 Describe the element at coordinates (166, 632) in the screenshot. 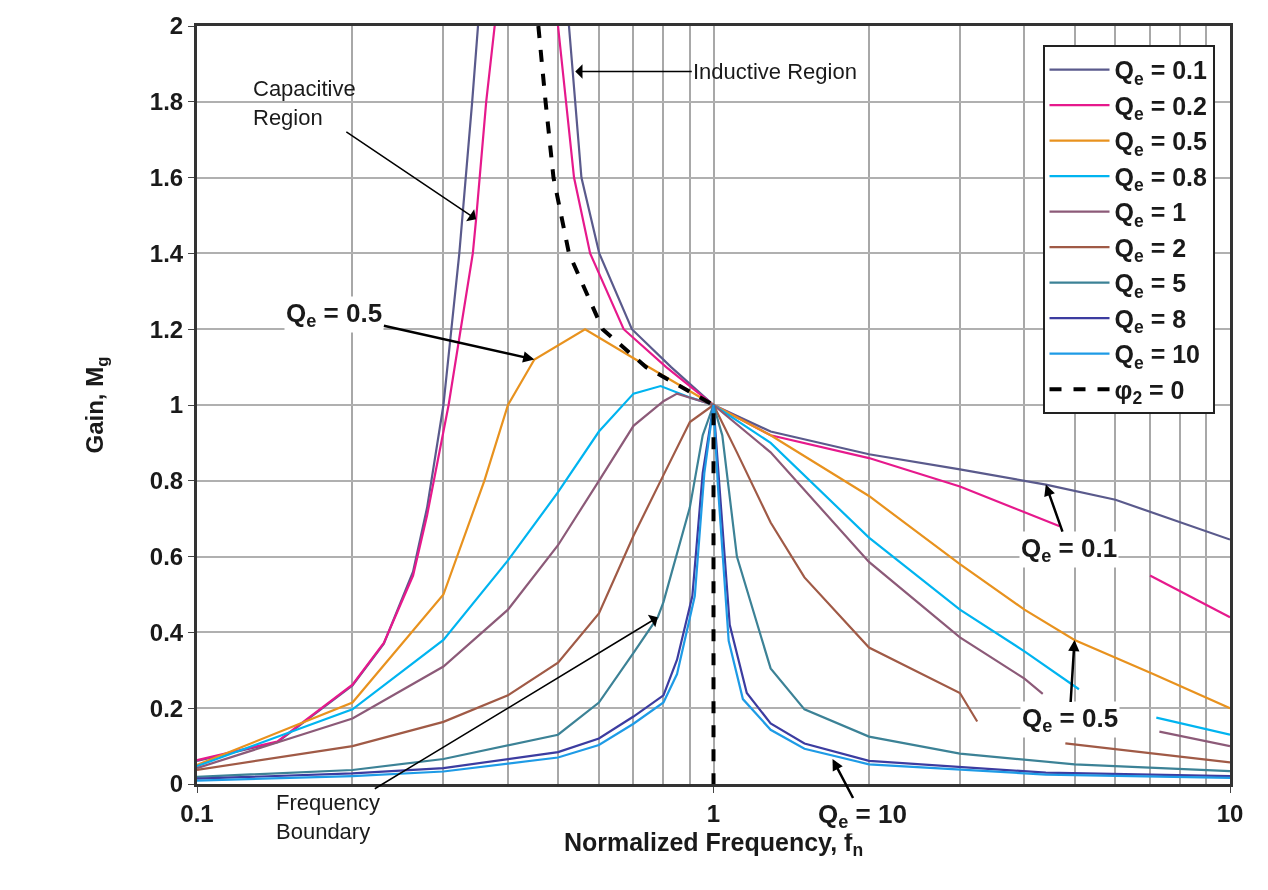

I see `y-tick-label: 0.4` at that location.